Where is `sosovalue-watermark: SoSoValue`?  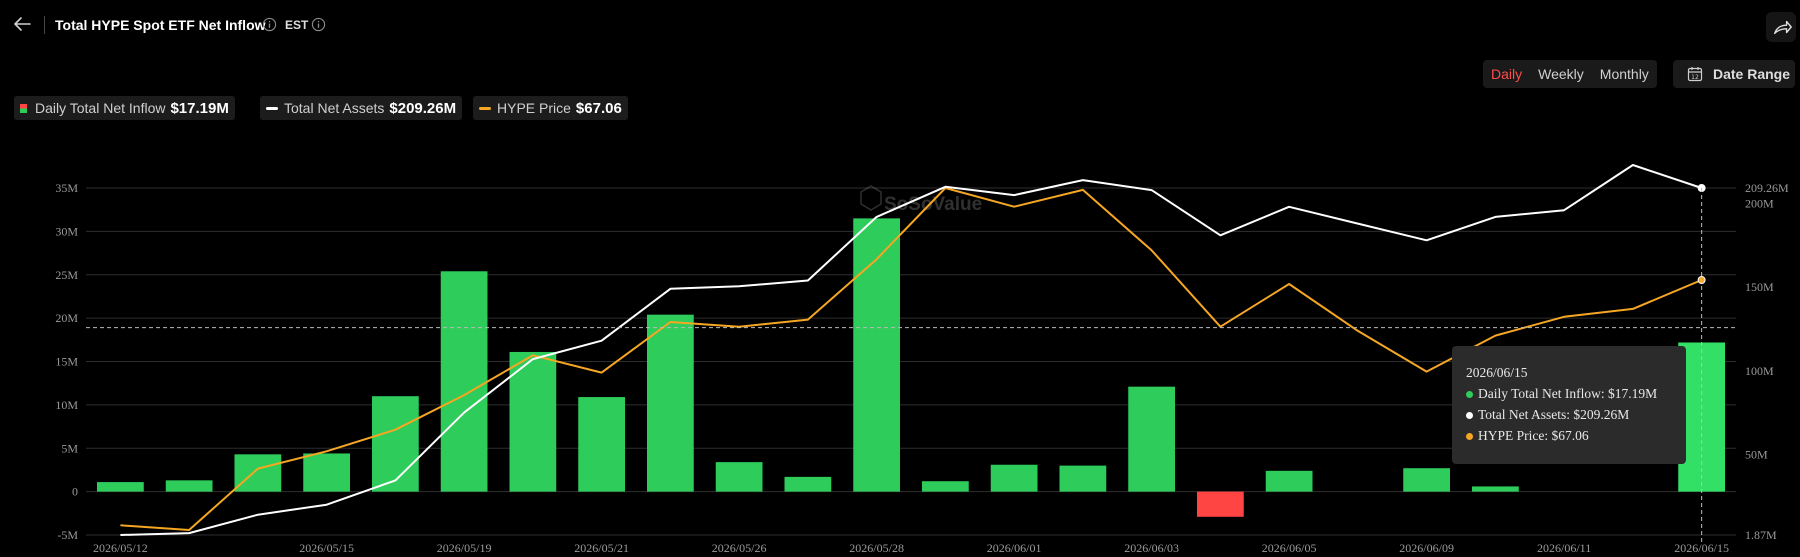
sosovalue-watermark: SoSoValue is located at coordinates (921, 200).